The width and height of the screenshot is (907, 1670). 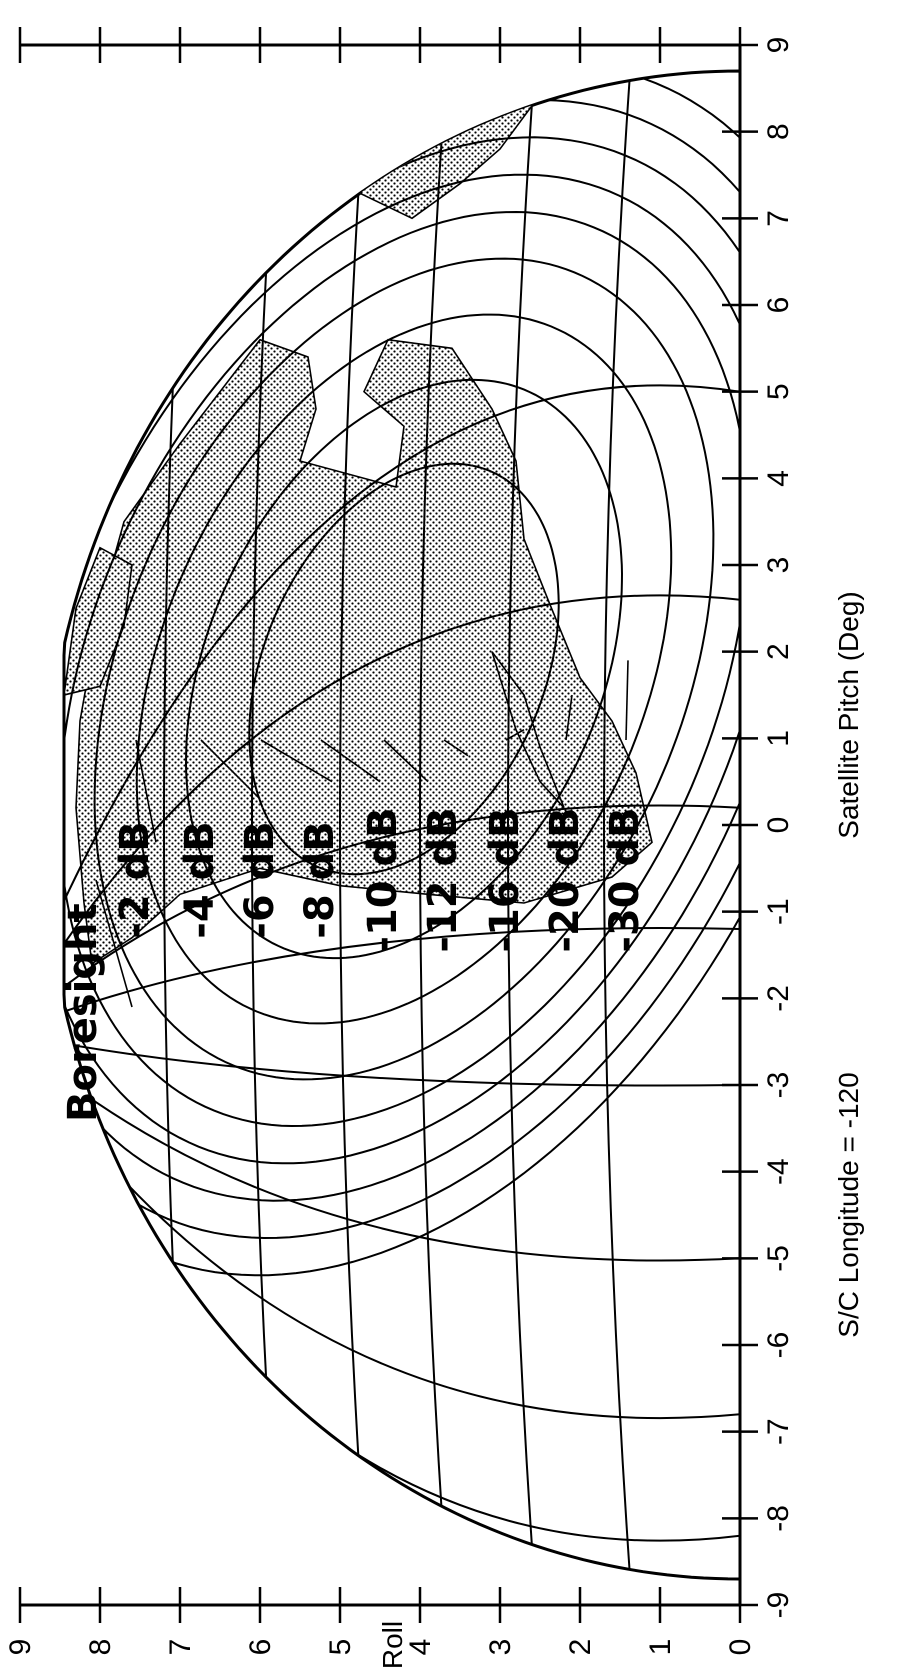 I want to click on y-tick-label: 6, so click(x=260, y=1647).